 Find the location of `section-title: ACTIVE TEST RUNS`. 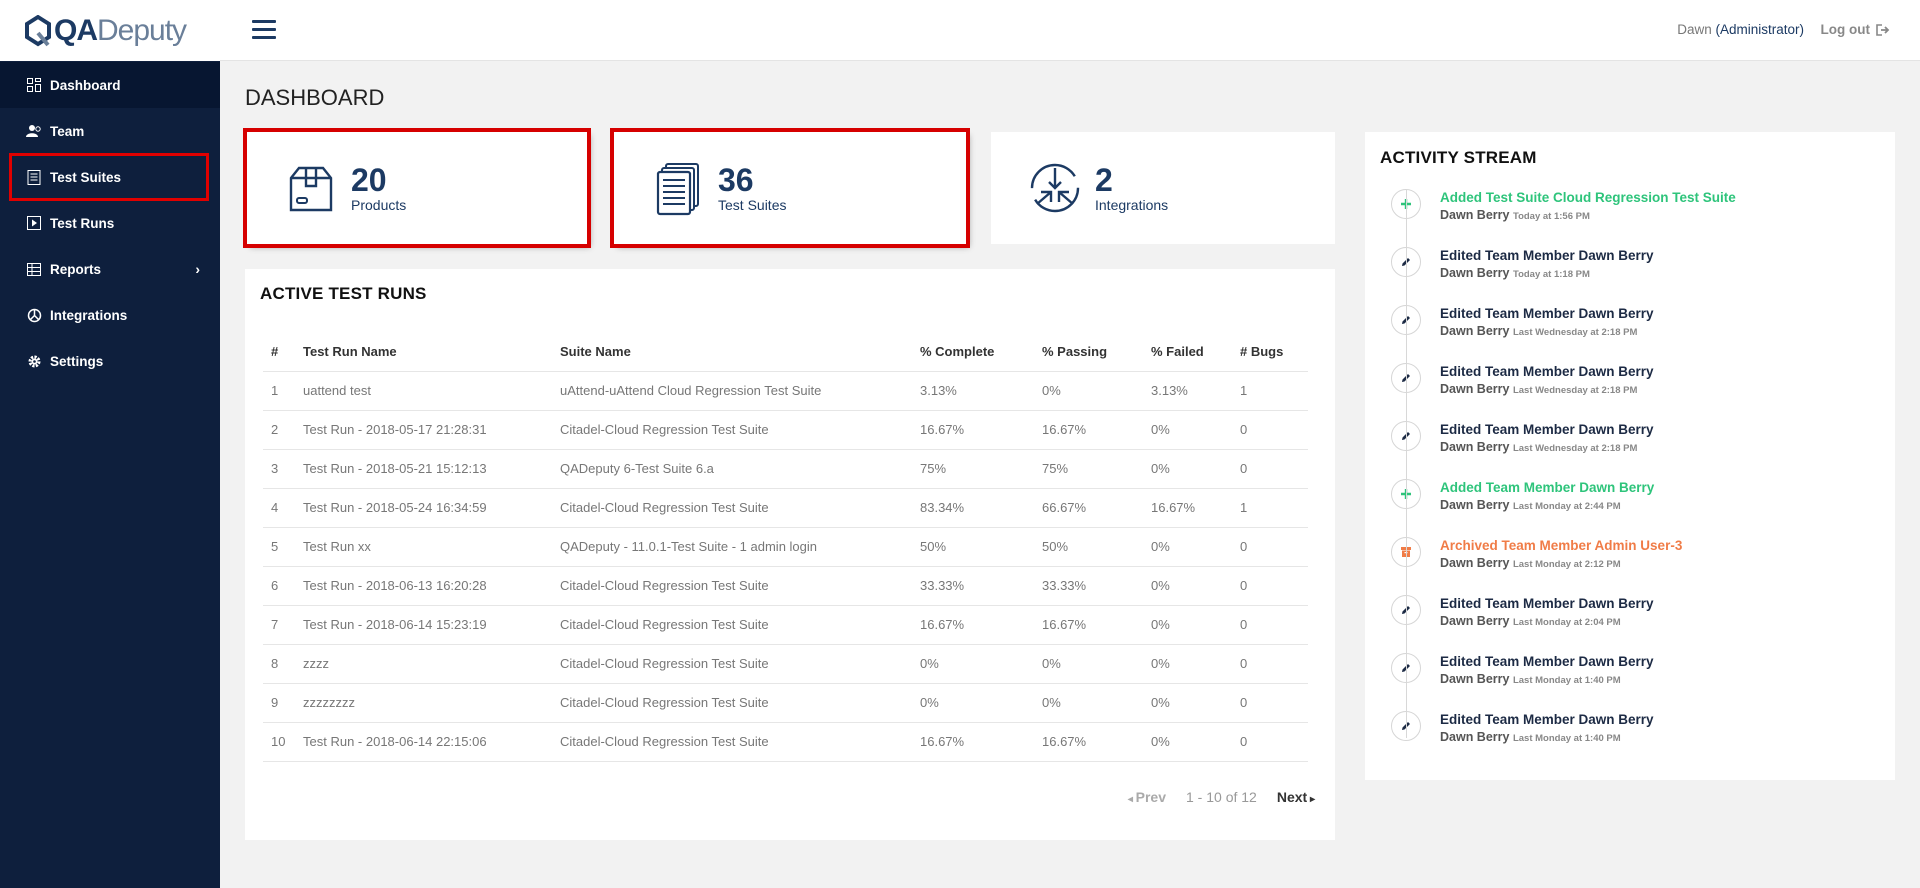

section-title: ACTIVE TEST RUNS is located at coordinates (343, 293).